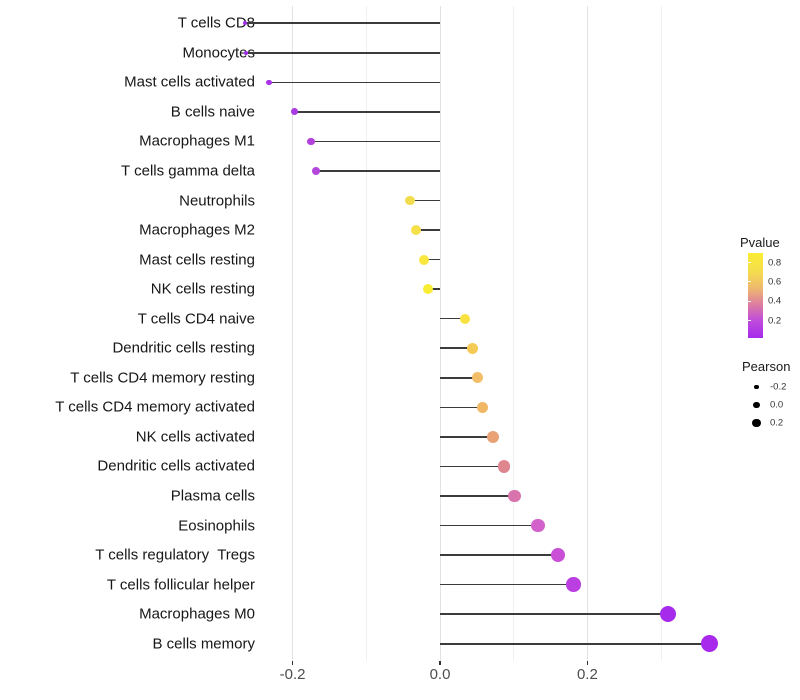  Describe the element at coordinates (197, 614) in the screenshot. I see `y-axis-label: Macrophages M0` at that location.